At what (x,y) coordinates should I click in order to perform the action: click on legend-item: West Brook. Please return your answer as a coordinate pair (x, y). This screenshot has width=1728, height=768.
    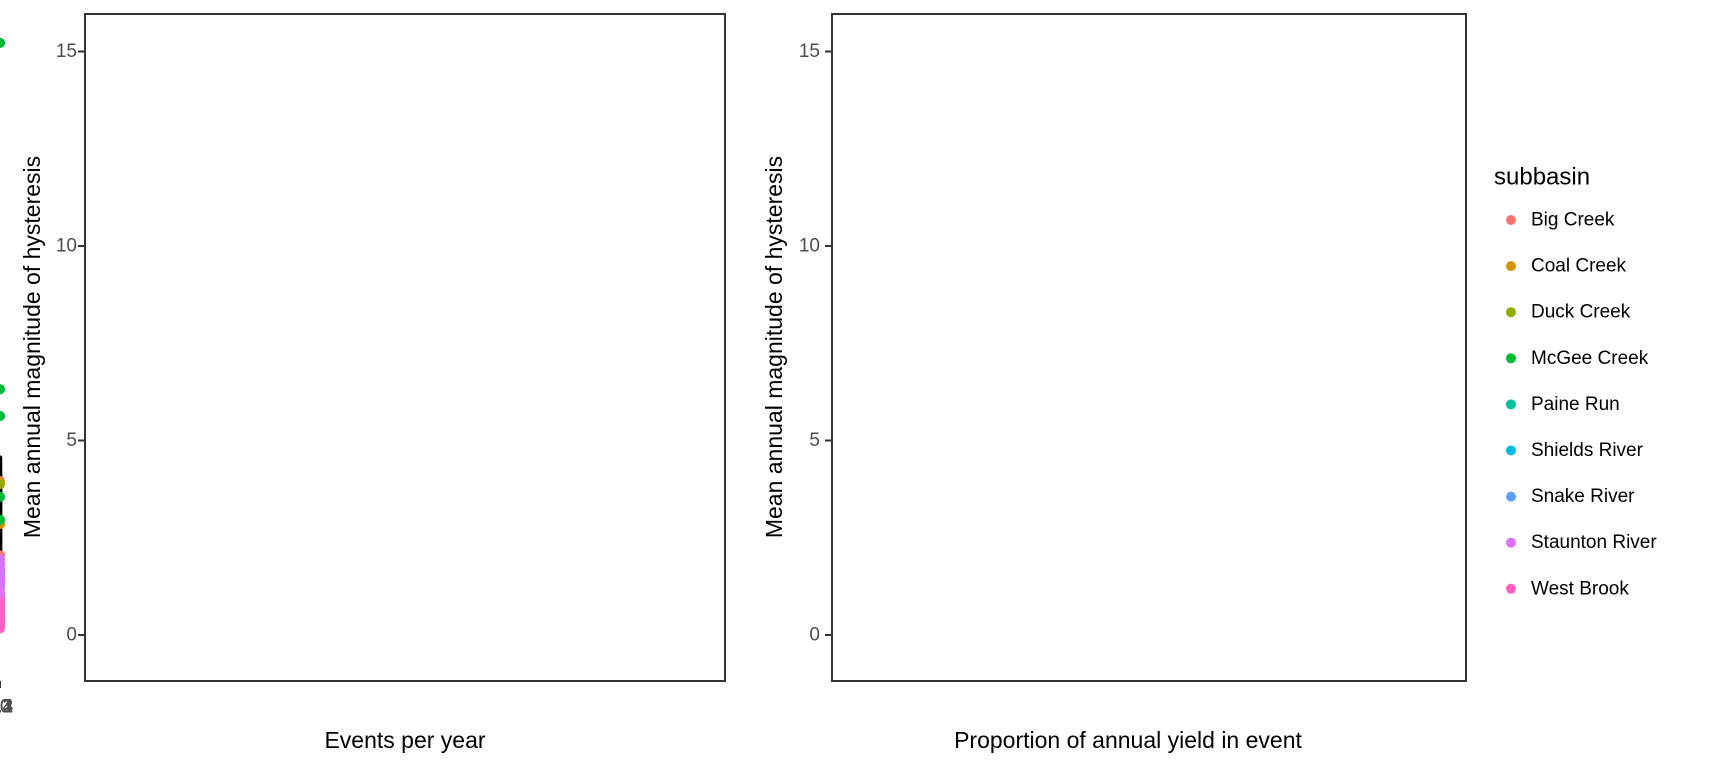
    Looking at the image, I should click on (1567, 588).